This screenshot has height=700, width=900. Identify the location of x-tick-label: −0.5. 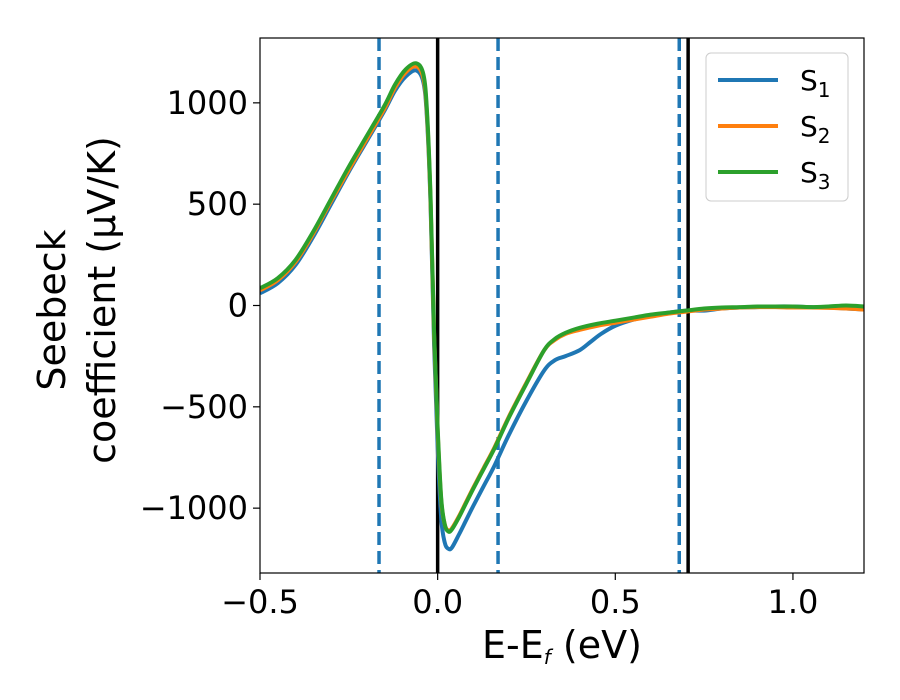
(260, 602).